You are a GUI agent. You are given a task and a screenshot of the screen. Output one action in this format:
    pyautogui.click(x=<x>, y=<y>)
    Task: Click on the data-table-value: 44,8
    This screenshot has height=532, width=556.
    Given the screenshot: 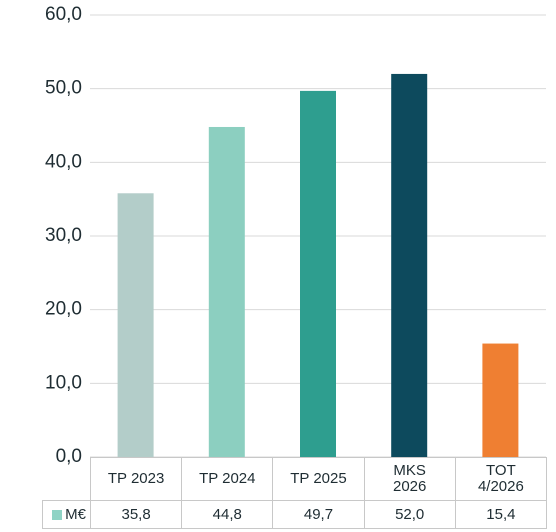 What is the action you would take?
    pyautogui.click(x=227, y=514)
    